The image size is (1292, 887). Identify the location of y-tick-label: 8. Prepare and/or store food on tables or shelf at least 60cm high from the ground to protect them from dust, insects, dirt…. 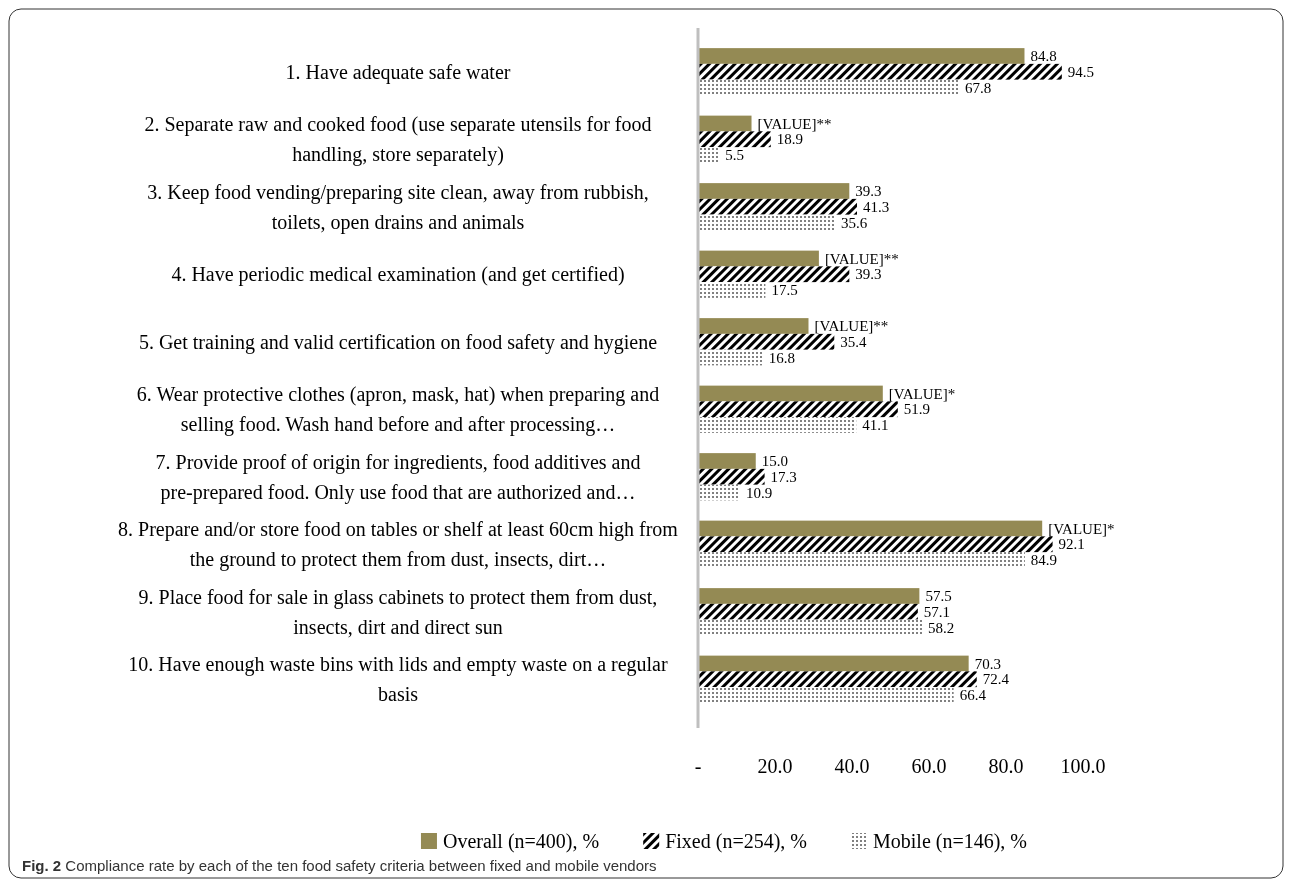
(398, 545).